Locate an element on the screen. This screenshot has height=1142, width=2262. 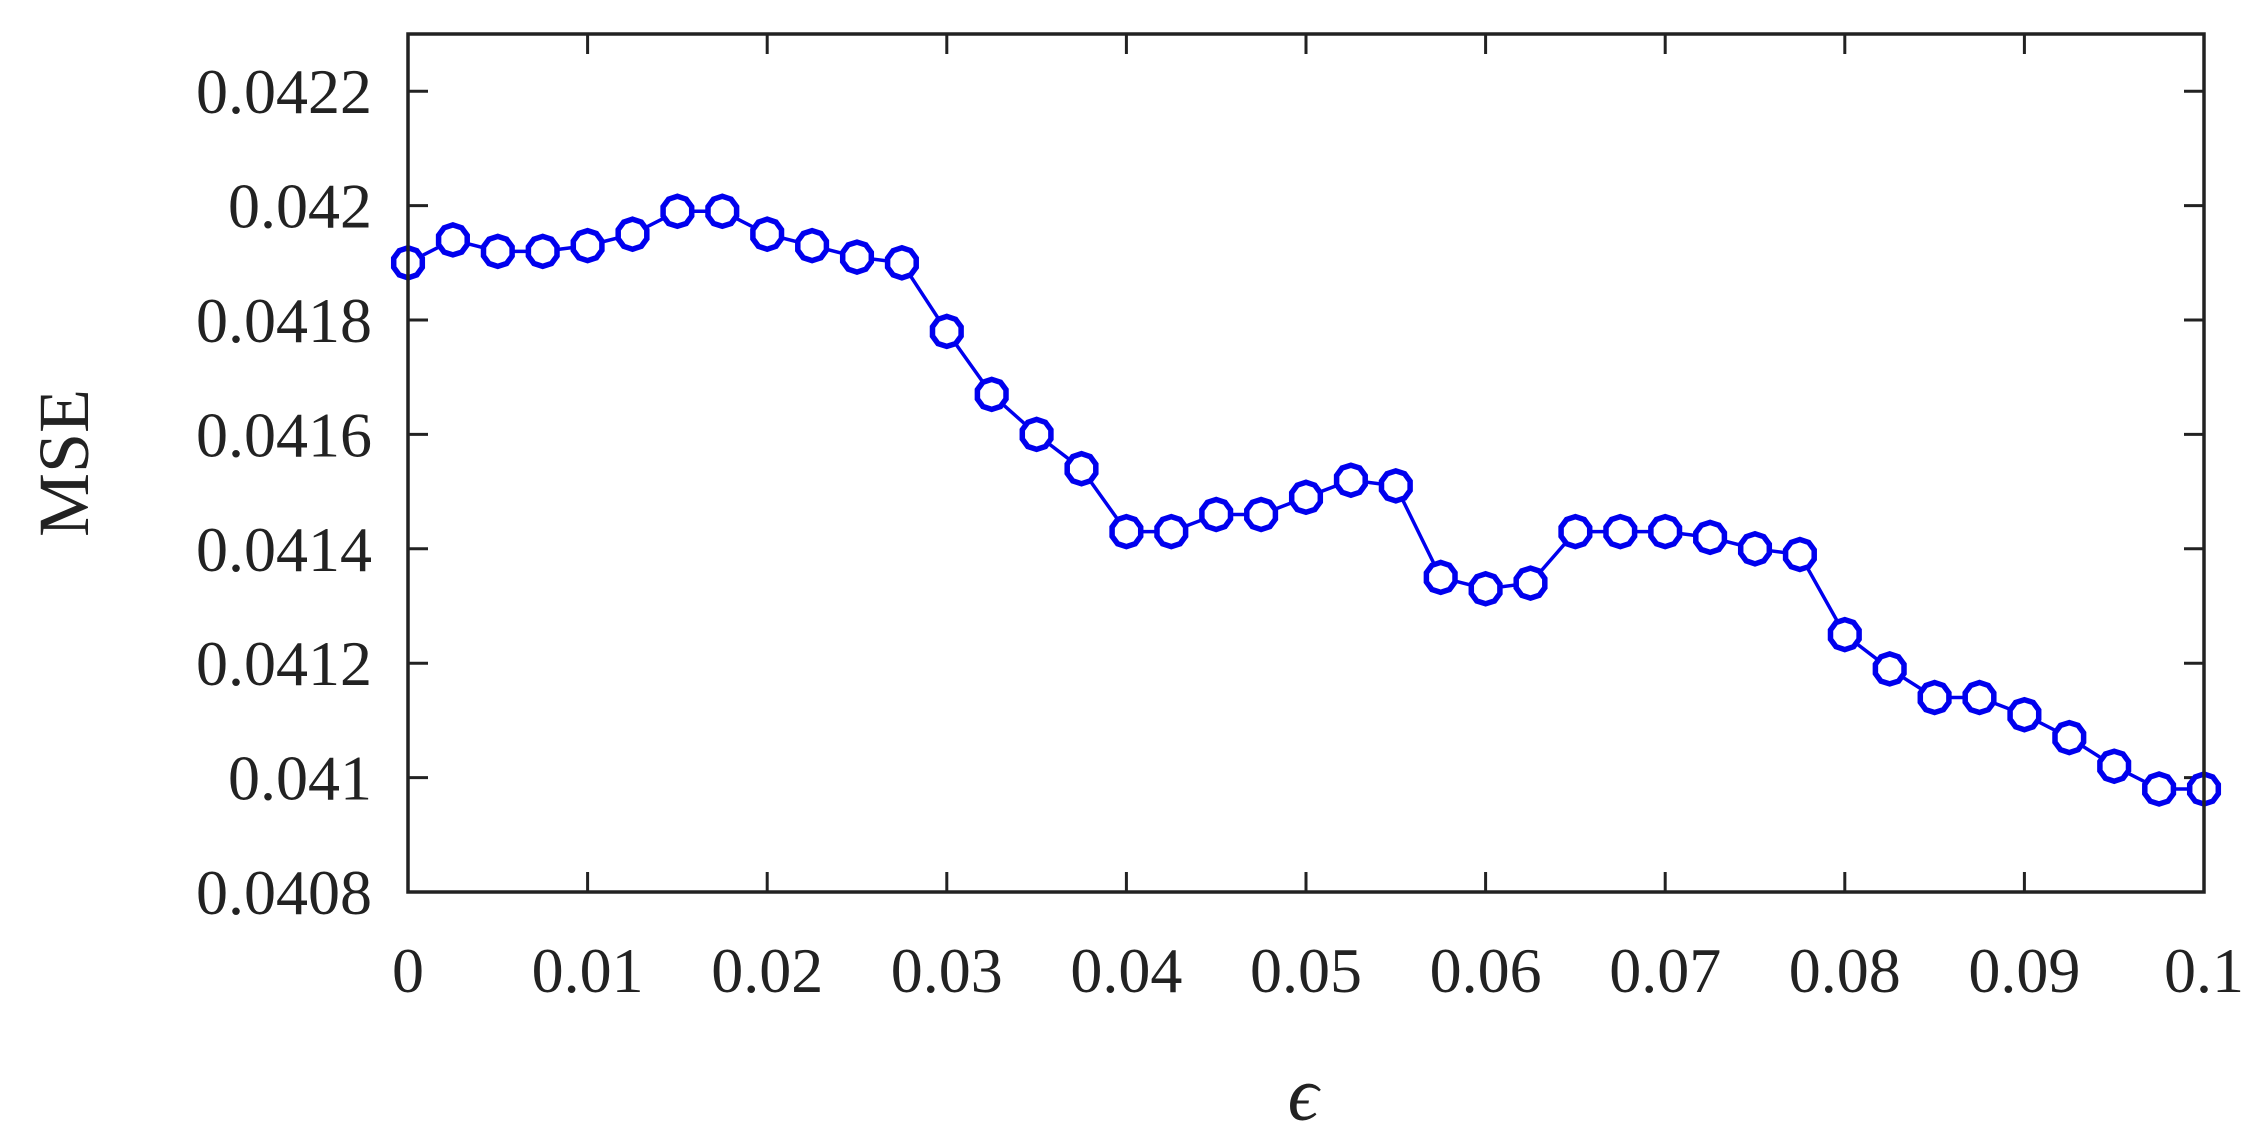
y-tick-label: 0.0418 is located at coordinates (284, 320).